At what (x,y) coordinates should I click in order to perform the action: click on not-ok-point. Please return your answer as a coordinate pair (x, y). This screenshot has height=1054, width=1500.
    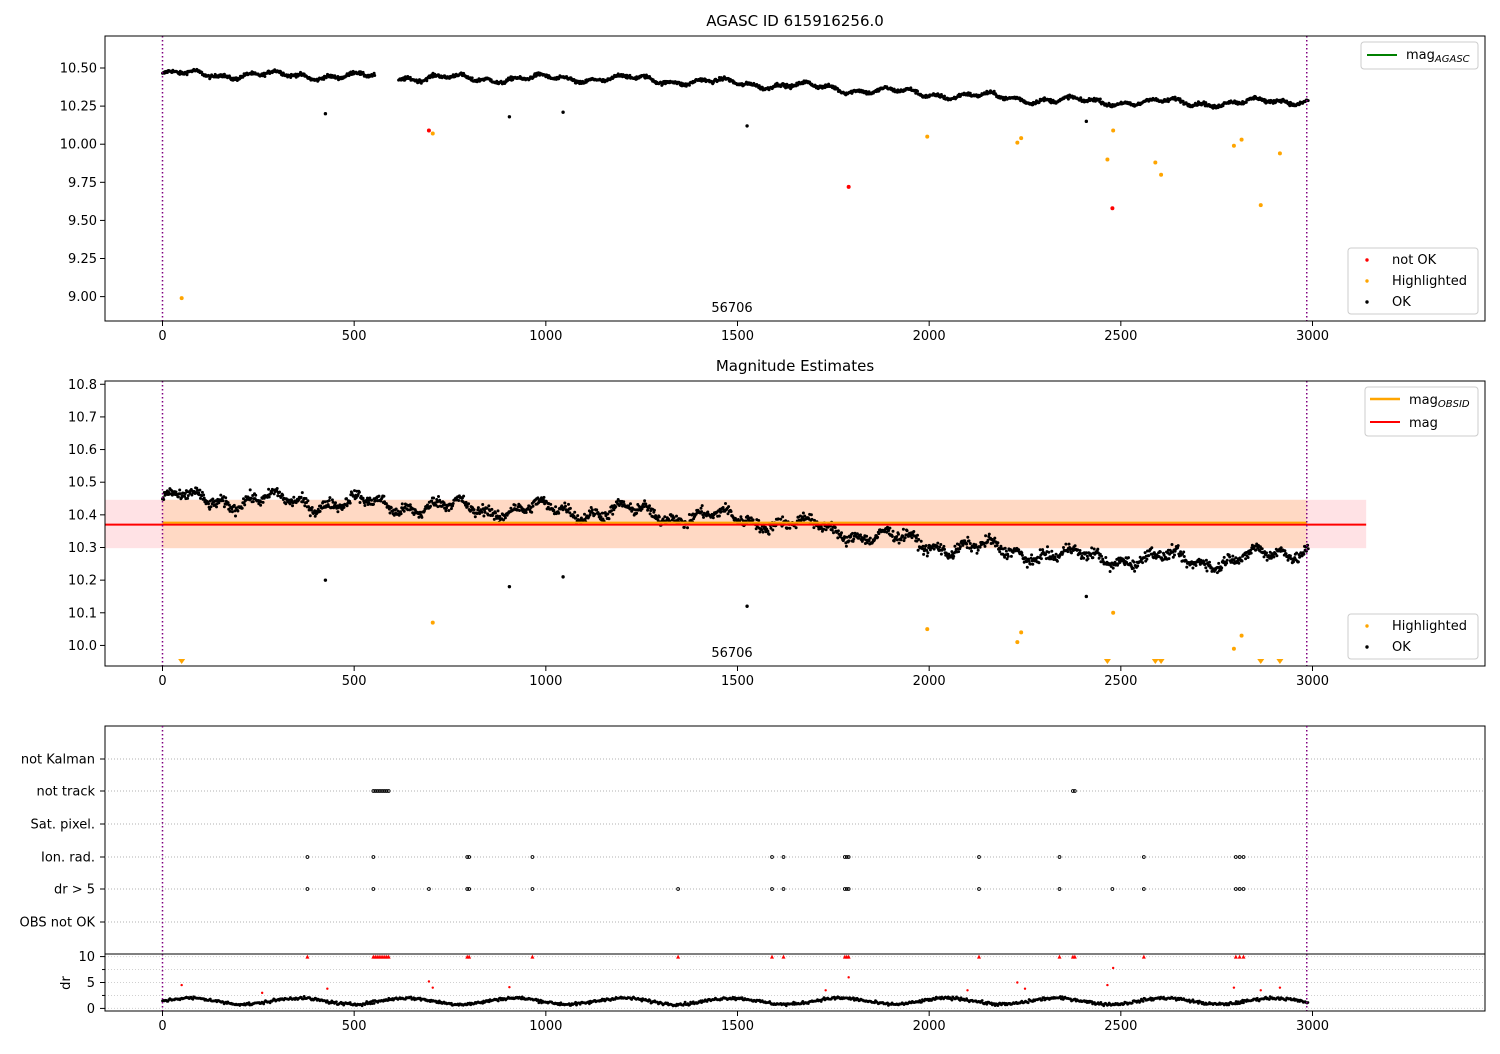
    Looking at the image, I should click on (429, 130).